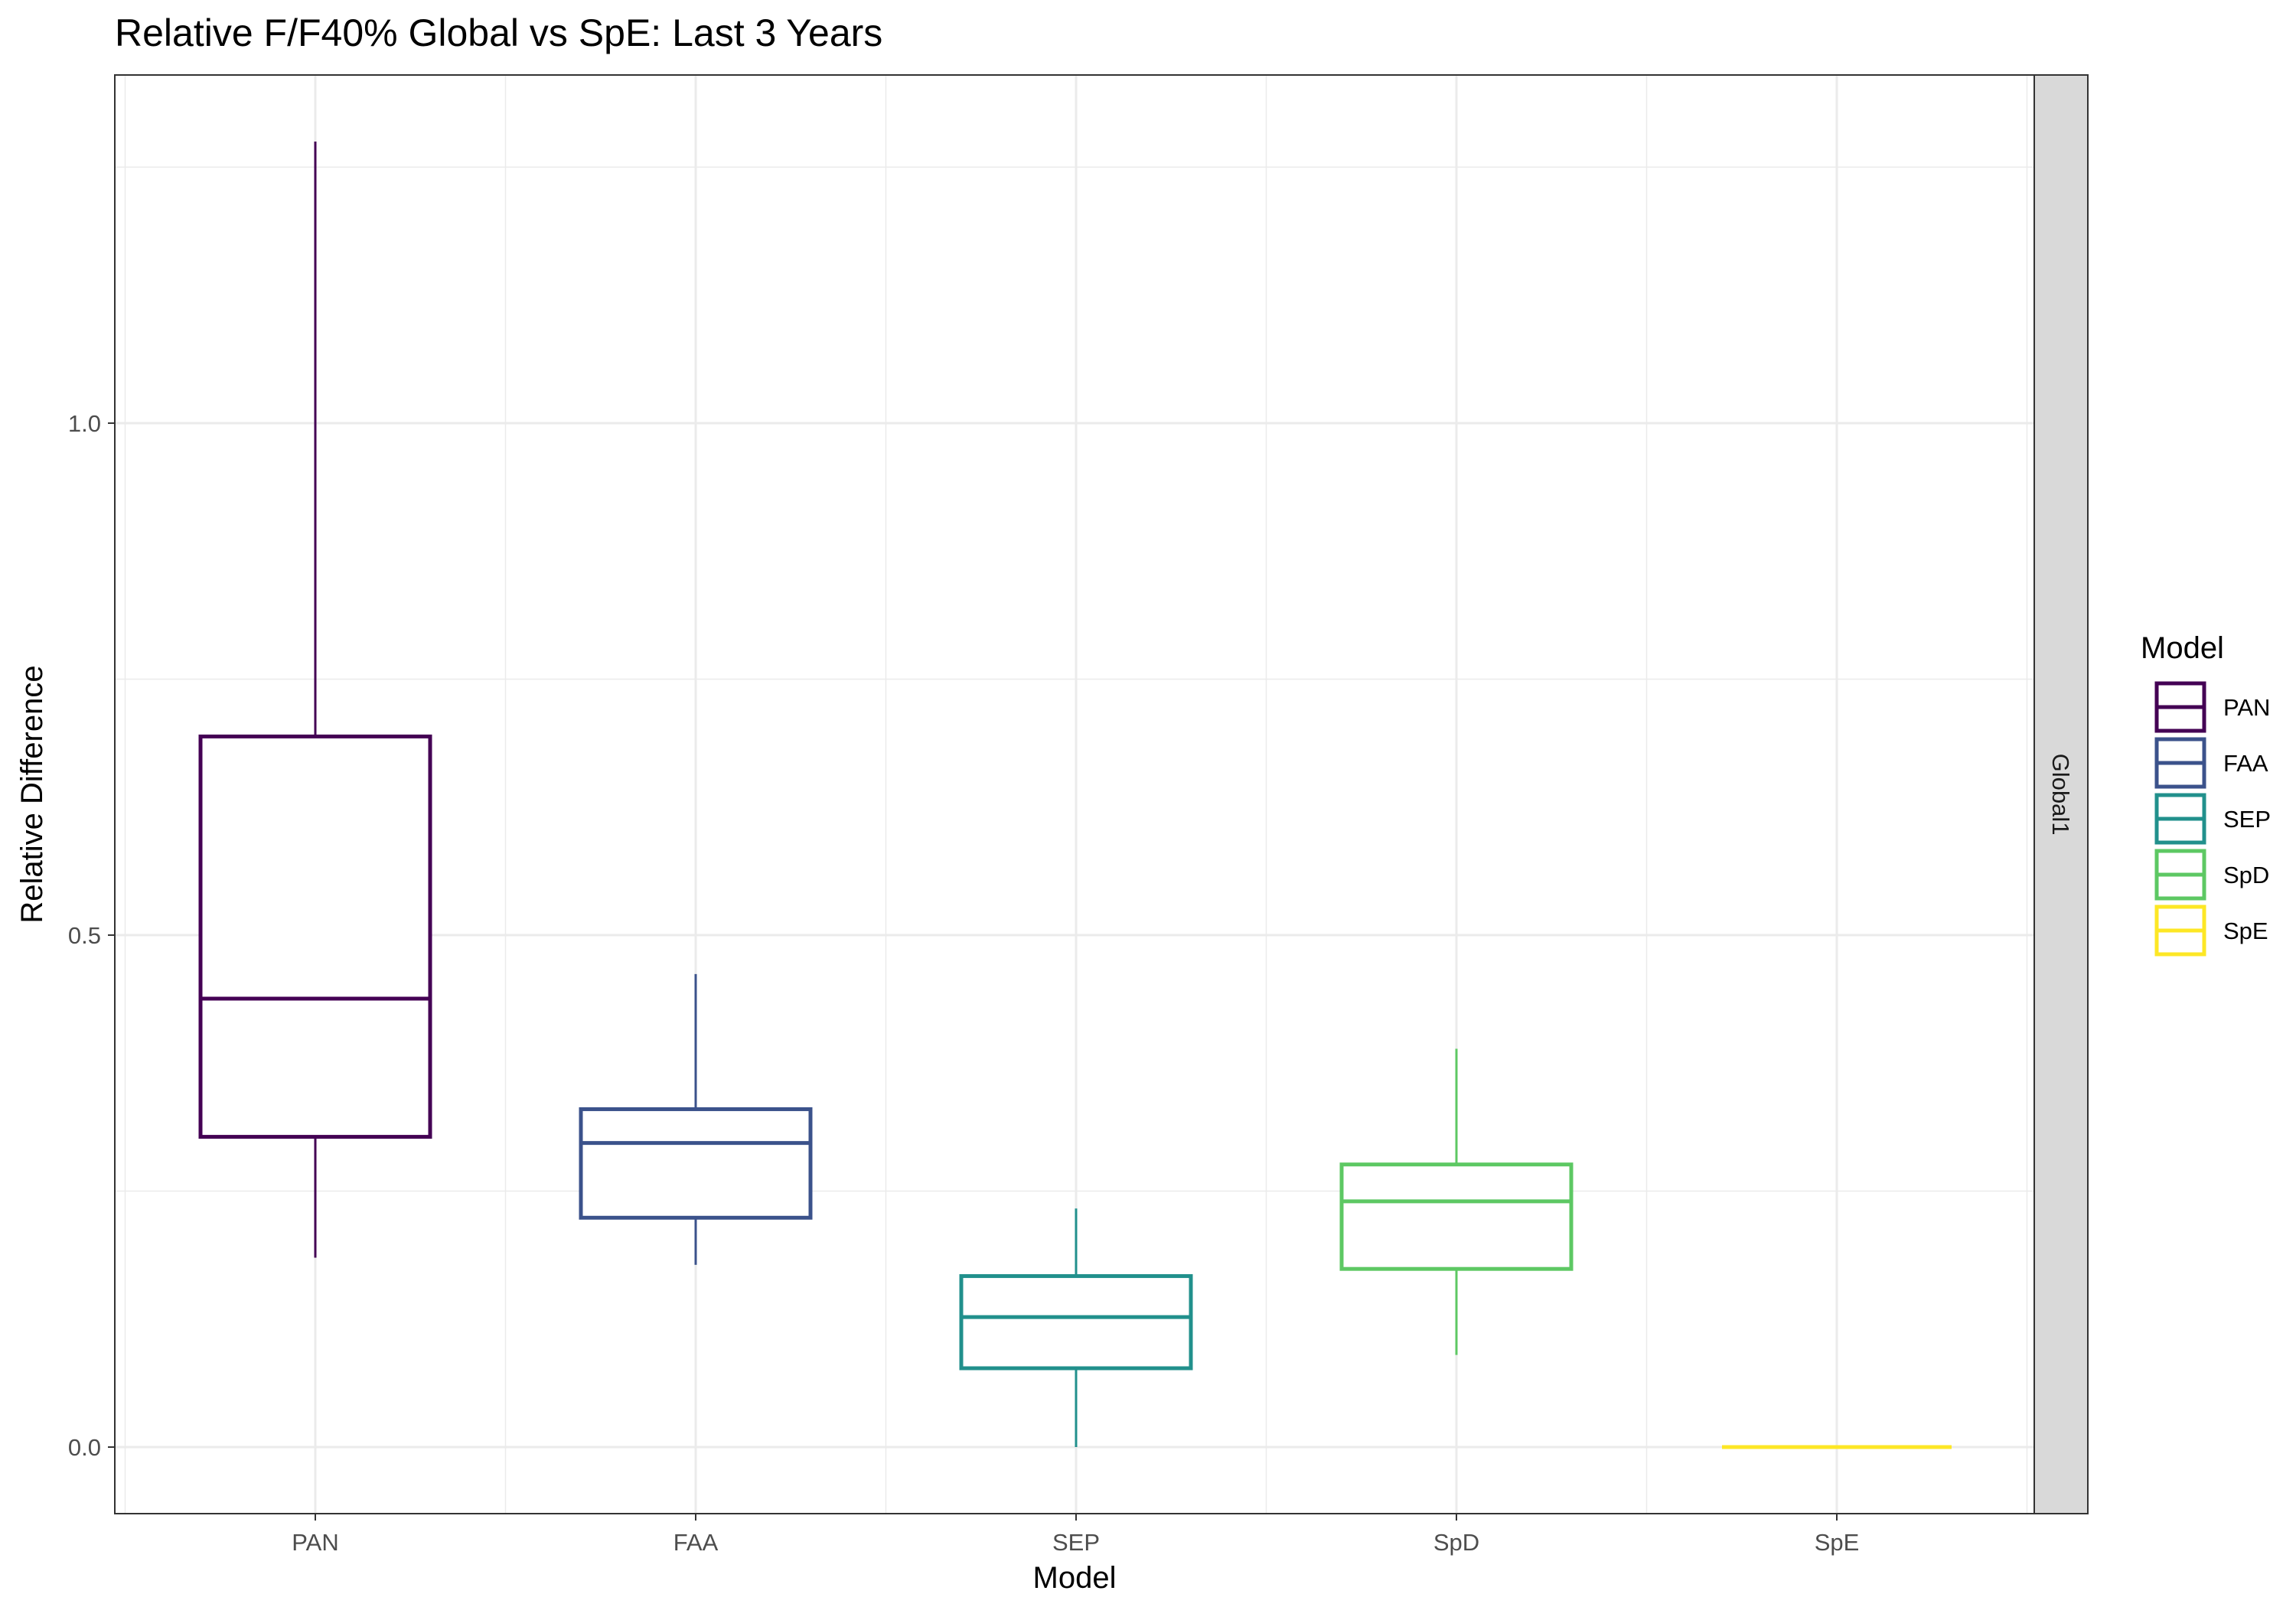 The width and height of the screenshot is (2296, 1607). What do you see at coordinates (2247, 819) in the screenshot?
I see `legend-label: SEP` at bounding box center [2247, 819].